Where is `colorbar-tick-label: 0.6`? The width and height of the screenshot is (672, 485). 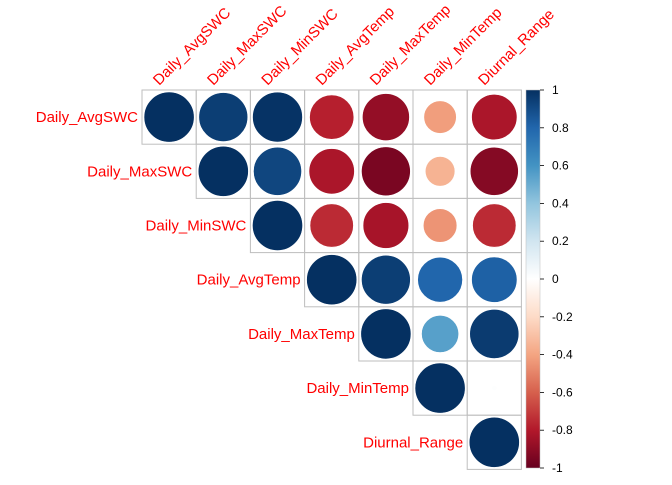 colorbar-tick-label: 0.6 is located at coordinates (560, 166).